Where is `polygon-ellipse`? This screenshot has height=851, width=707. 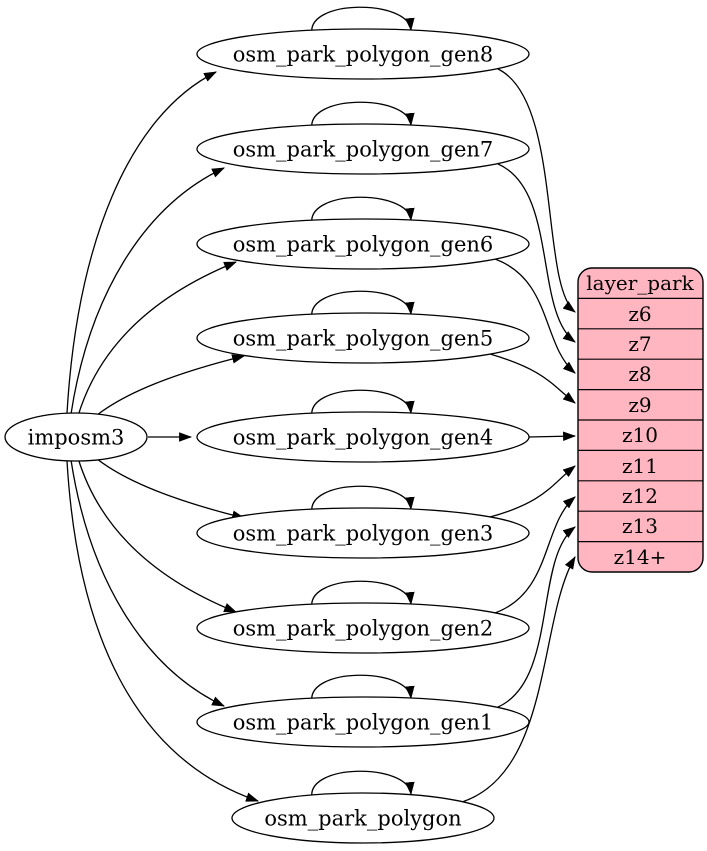 polygon-ellipse is located at coordinates (363, 818).